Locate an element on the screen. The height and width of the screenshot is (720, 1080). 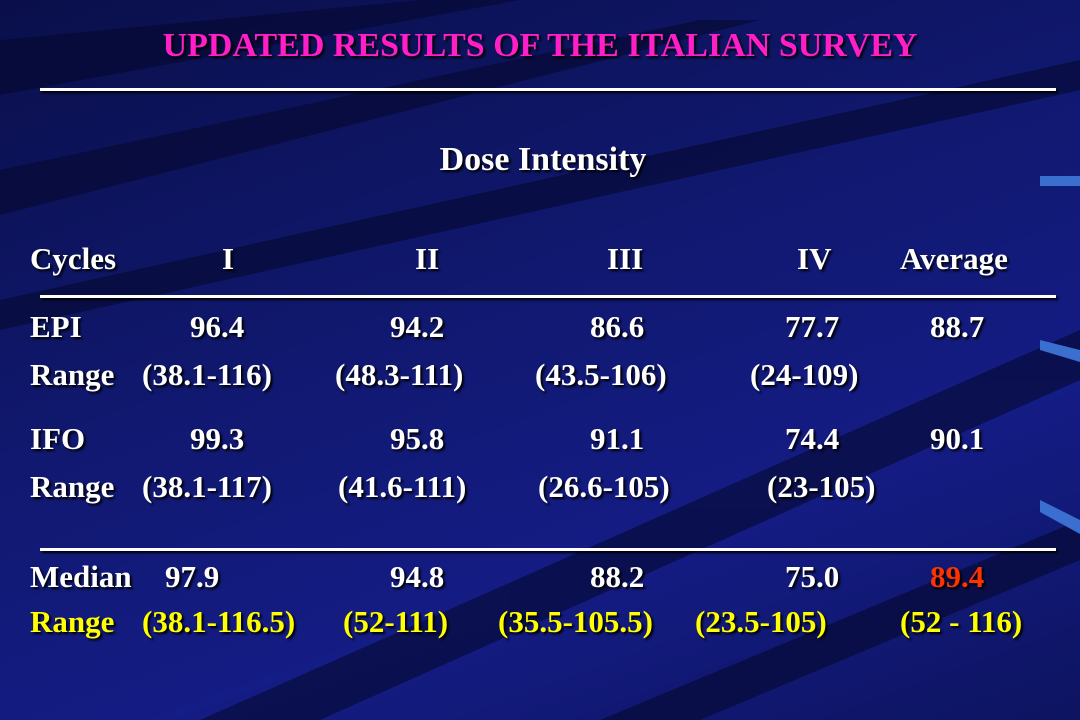
table-cell: 90.1 is located at coordinates (957, 438).